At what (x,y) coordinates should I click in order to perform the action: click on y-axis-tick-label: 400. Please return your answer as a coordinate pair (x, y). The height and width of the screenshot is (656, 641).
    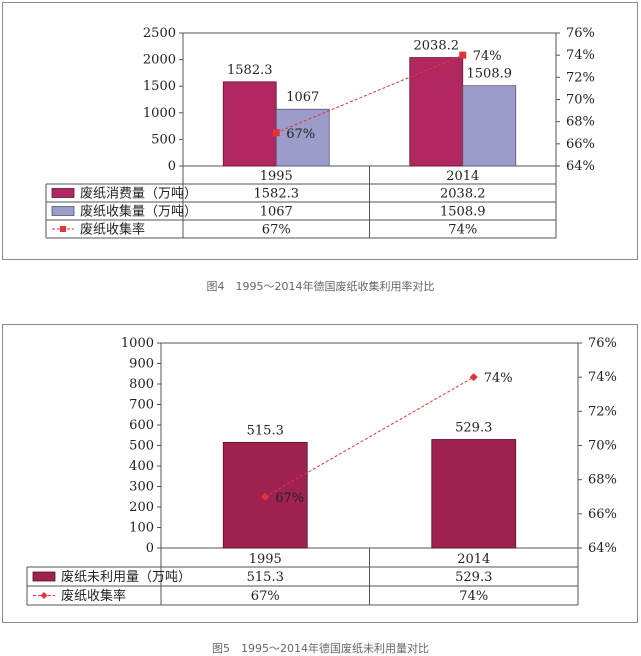
    Looking at the image, I should click on (141, 466).